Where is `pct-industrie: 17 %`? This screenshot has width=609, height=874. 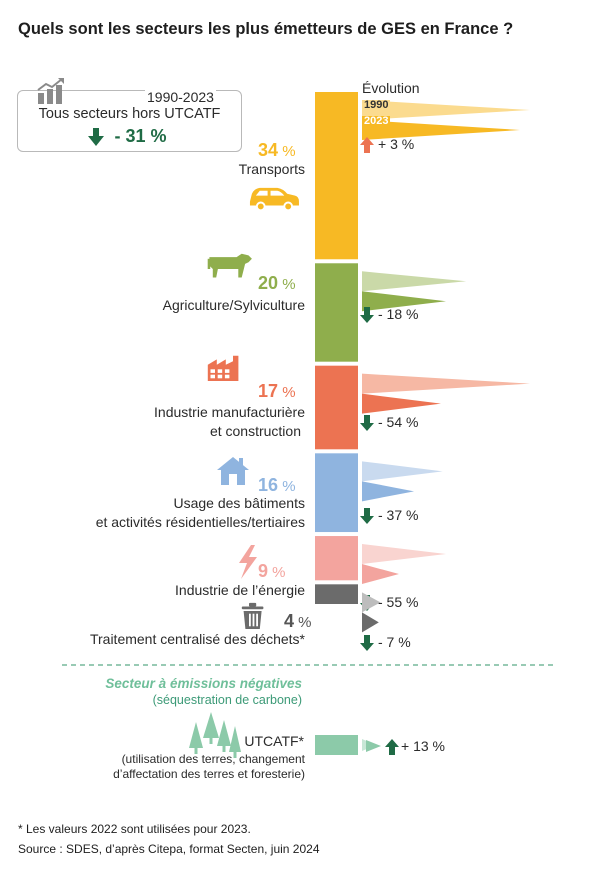 pct-industrie: 17 % is located at coordinates (277, 391).